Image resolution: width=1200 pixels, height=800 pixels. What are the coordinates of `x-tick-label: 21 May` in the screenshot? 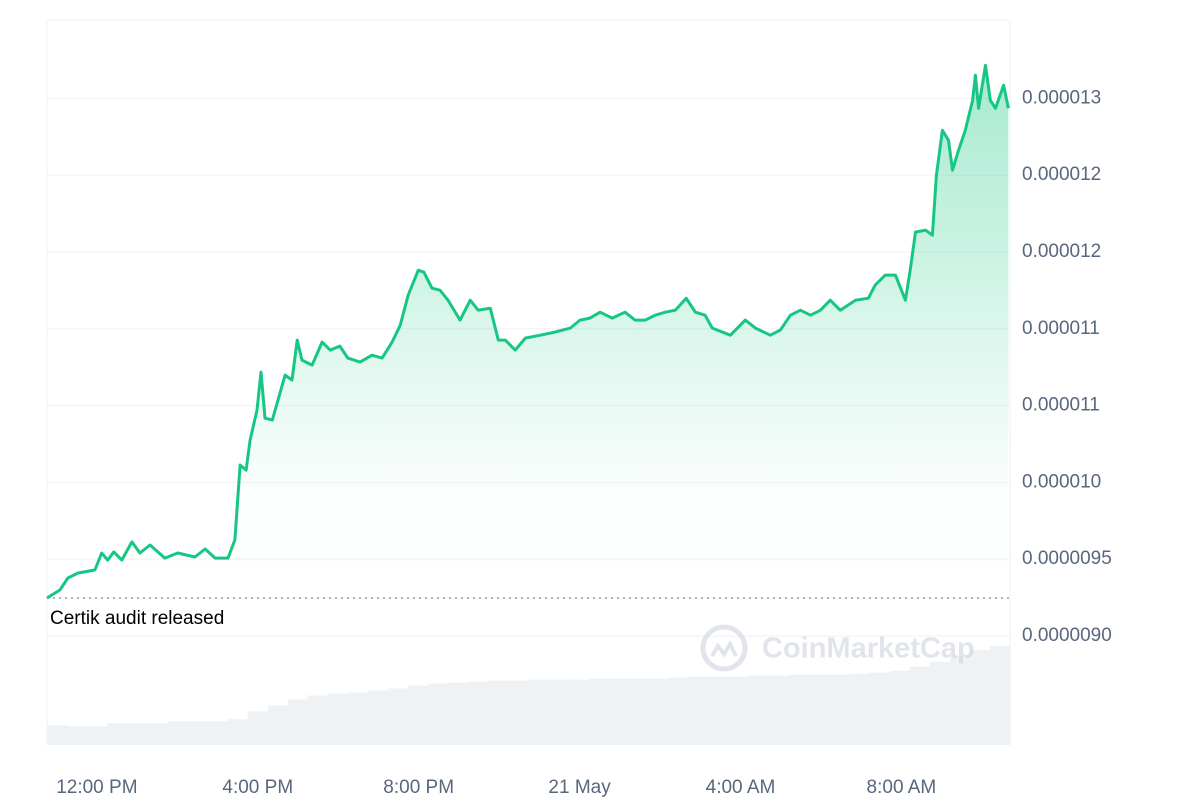 It's located at (579, 787).